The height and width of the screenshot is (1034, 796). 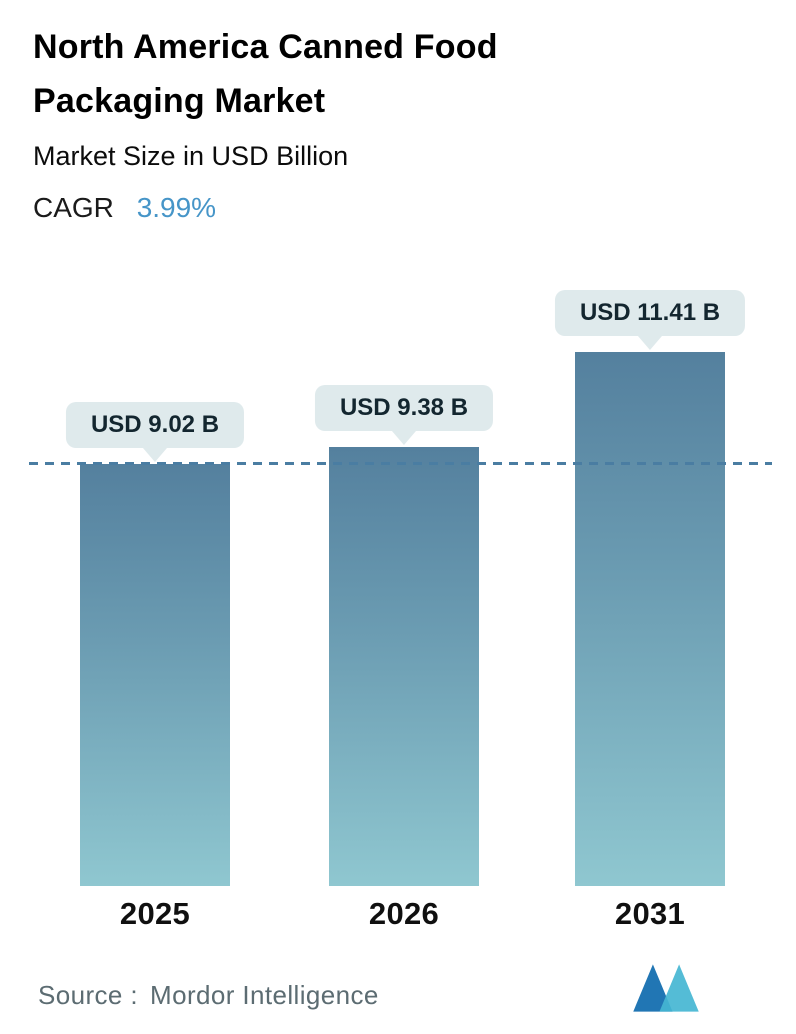 I want to click on chart-subtitle: Market Size in USD Billion, so click(x=191, y=156).